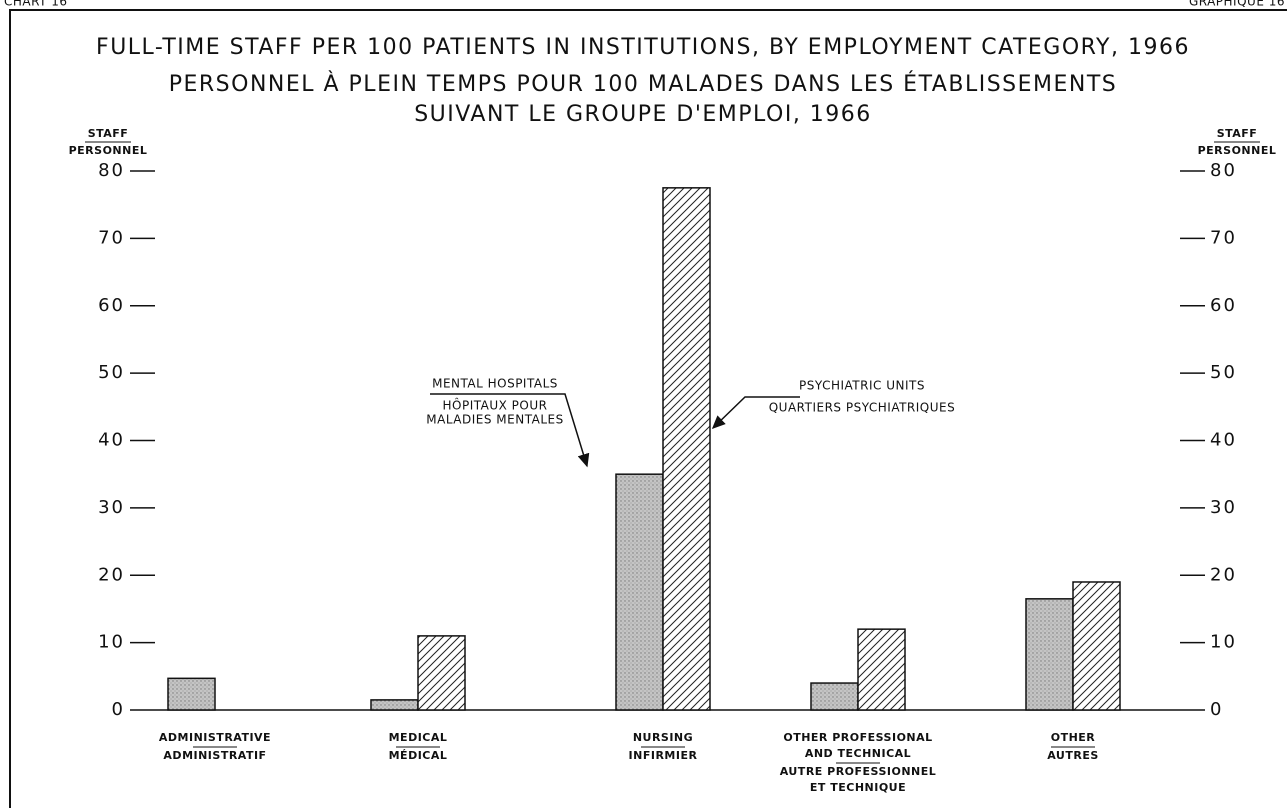  Describe the element at coordinates (1223, 642) in the screenshot. I see `y2-tick-label: 10` at that location.